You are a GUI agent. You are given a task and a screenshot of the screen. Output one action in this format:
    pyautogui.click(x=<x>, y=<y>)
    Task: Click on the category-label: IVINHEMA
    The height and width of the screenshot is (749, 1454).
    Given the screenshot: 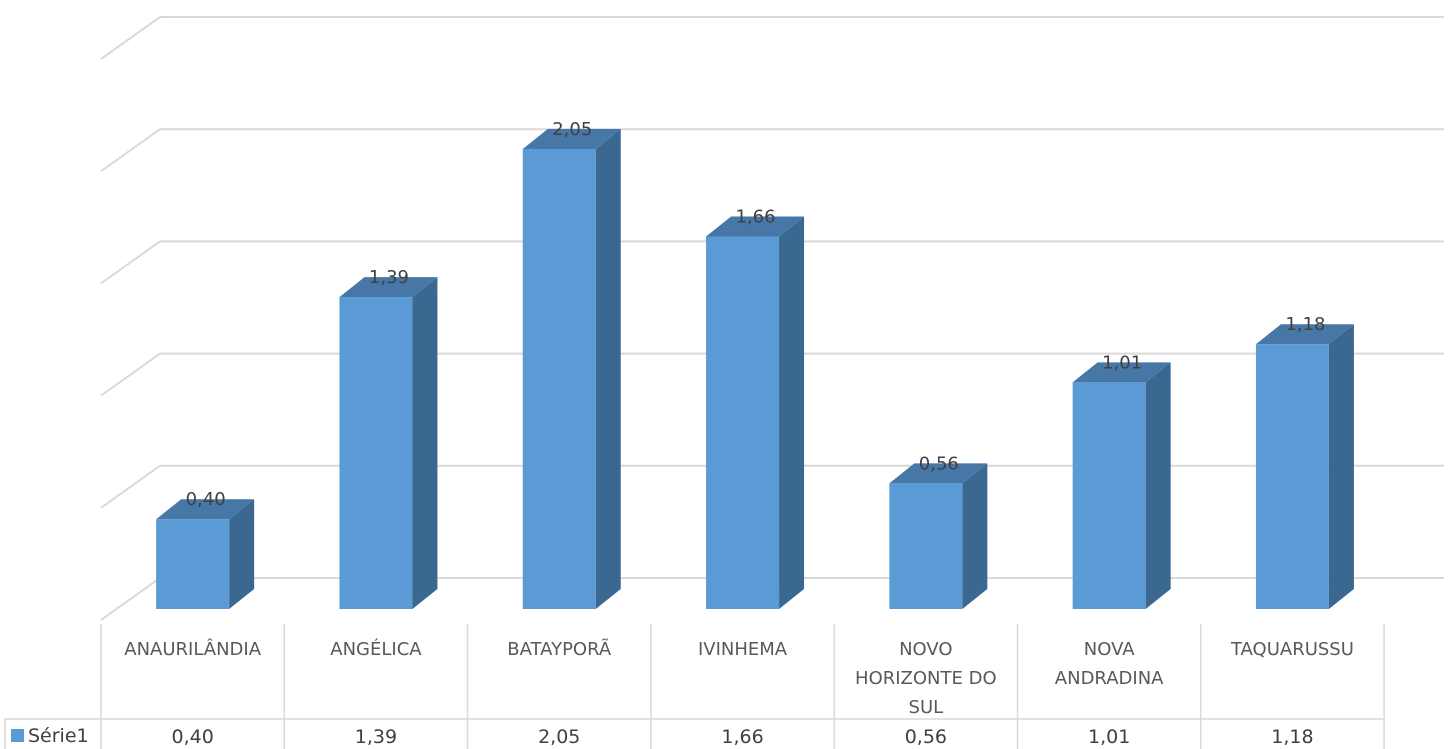 What is the action you would take?
    pyautogui.click(x=743, y=649)
    